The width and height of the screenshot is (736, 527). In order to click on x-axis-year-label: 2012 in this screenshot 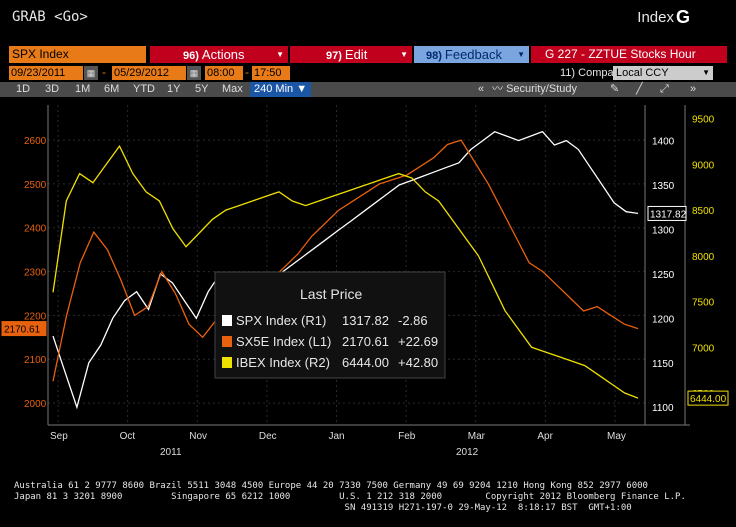, I will do `click(467, 452)`.